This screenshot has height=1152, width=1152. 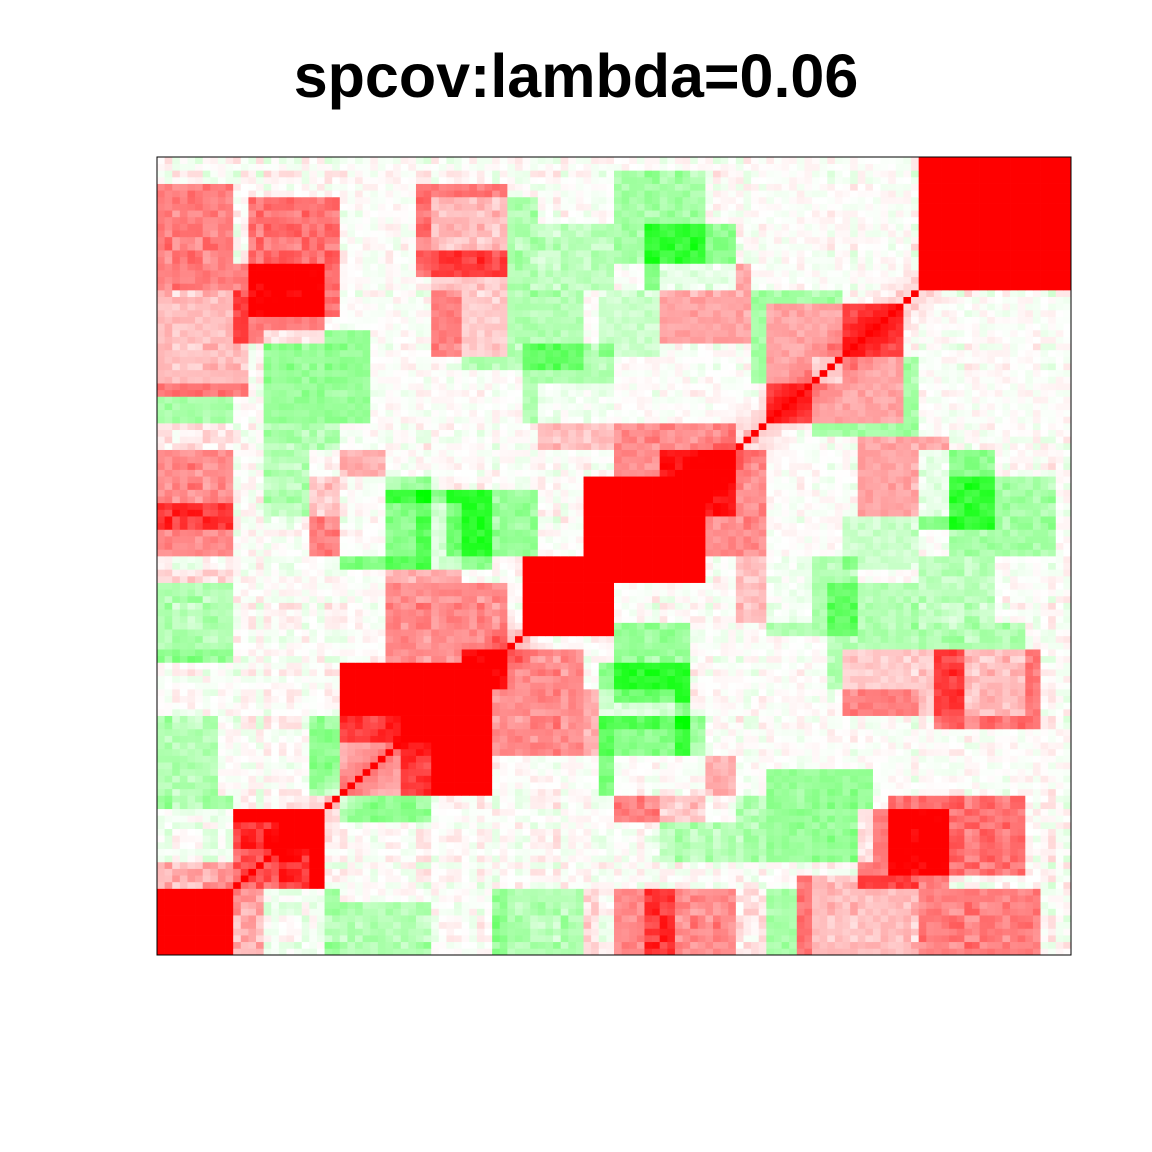 What do you see at coordinates (320, 812) in the screenshot?
I see `diagonal-cell` at bounding box center [320, 812].